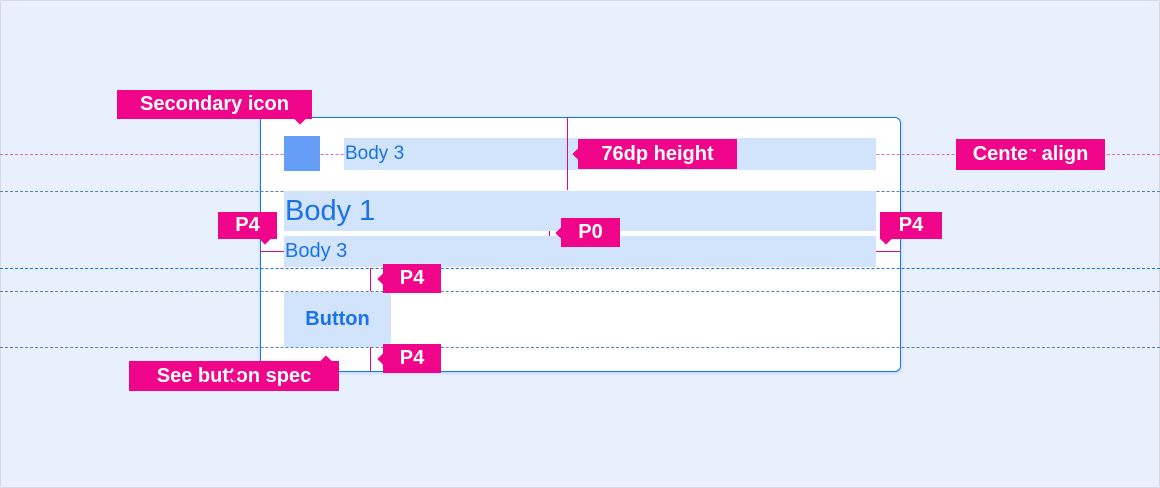  What do you see at coordinates (337, 319) in the screenshot?
I see `card-button: Button` at bounding box center [337, 319].